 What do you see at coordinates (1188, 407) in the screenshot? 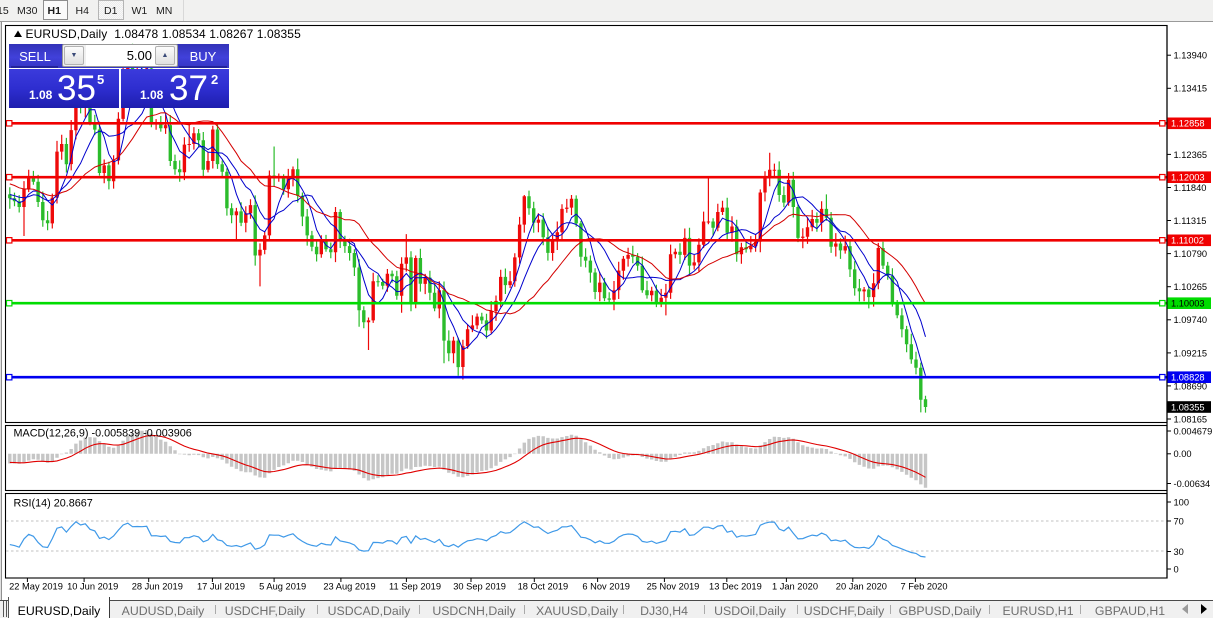
I see `svg-text: 1.08355` at bounding box center [1188, 407].